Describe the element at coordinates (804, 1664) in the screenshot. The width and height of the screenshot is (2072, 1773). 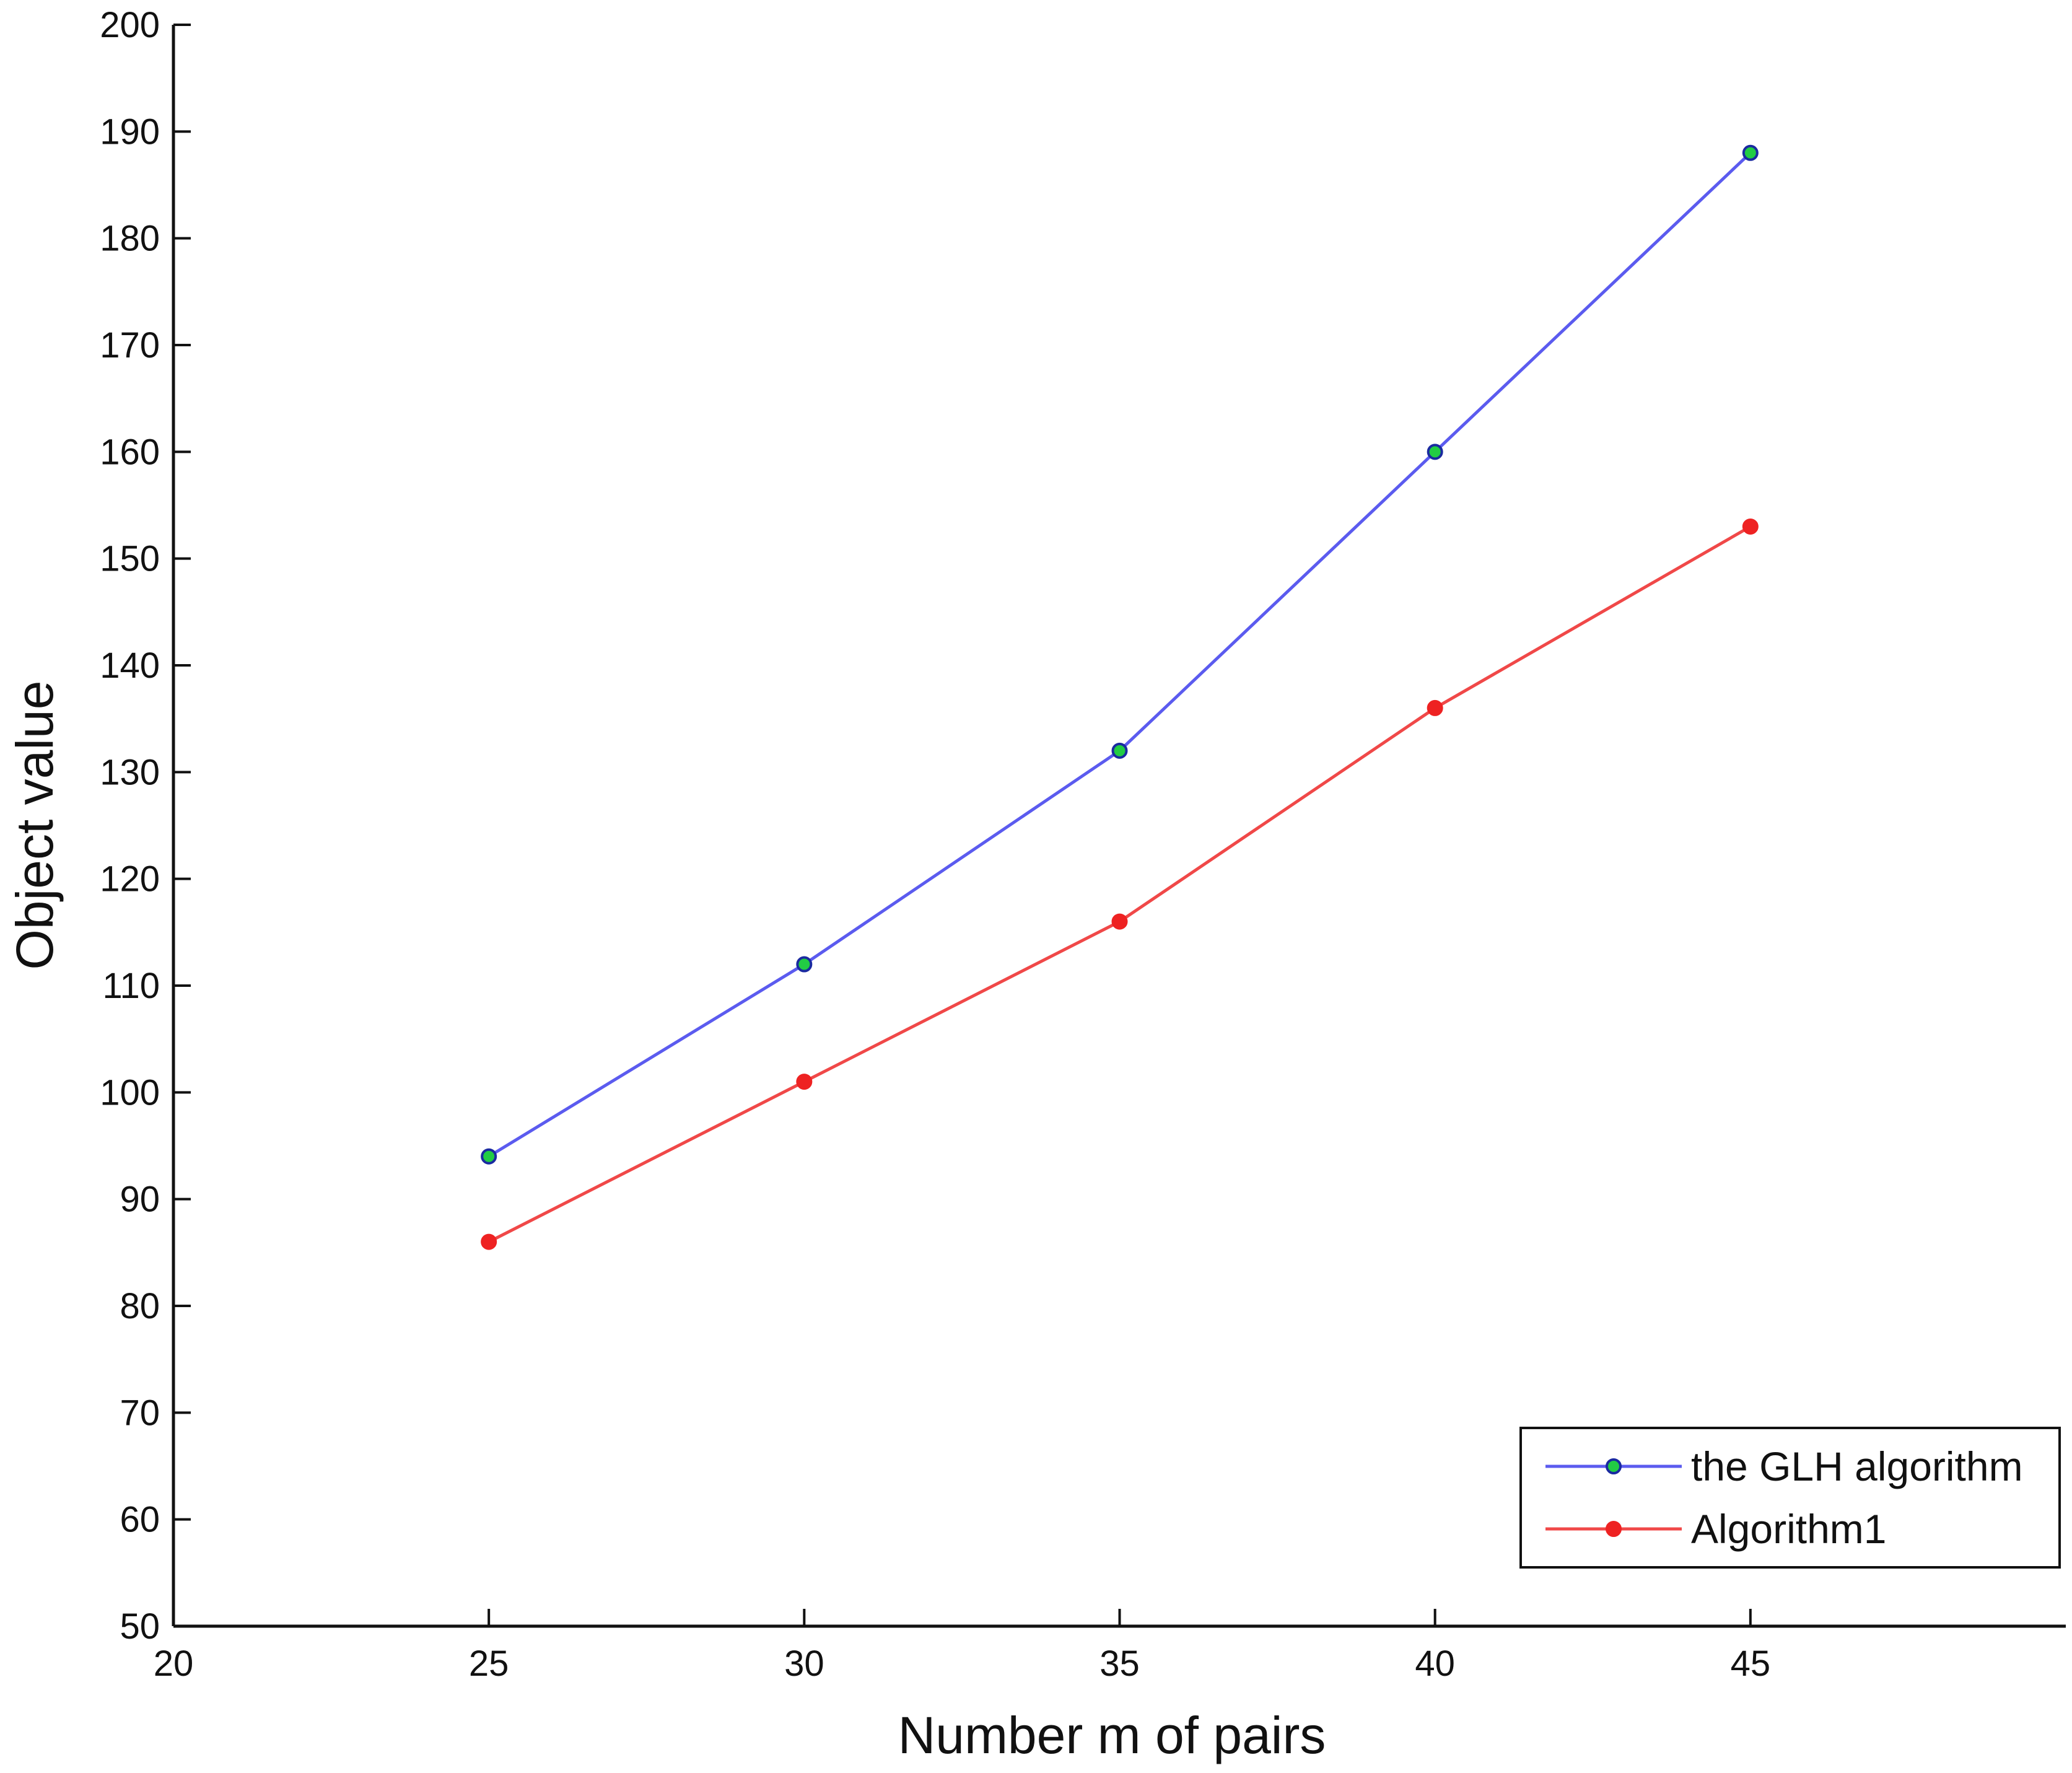
I see `x-tick-label: 30` at that location.